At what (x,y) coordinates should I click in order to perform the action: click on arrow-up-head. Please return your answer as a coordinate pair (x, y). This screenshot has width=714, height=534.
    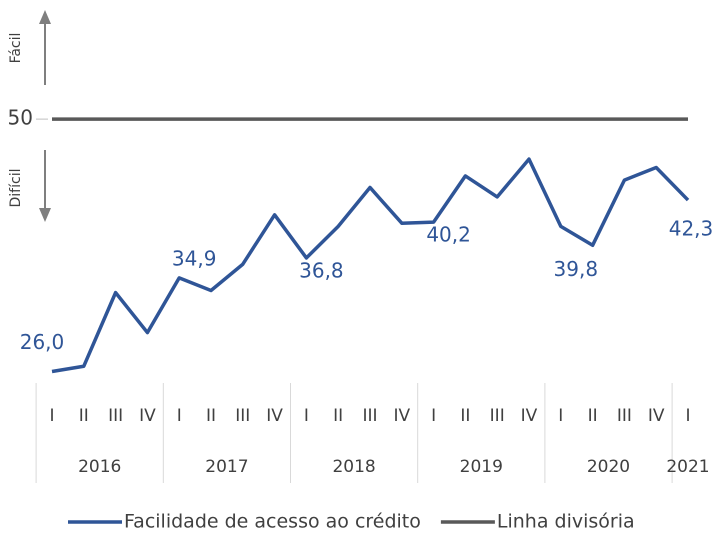
    Looking at the image, I should click on (45, 17).